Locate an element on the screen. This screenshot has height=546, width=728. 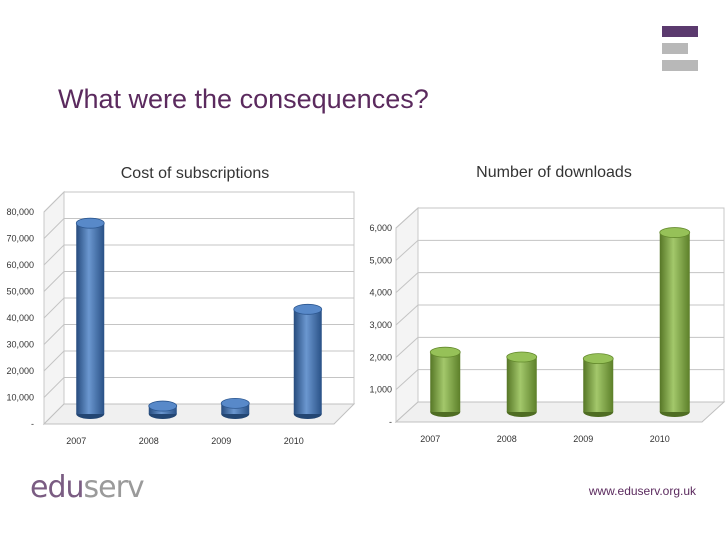
y-tick-label: 1,000 is located at coordinates (380, 390).